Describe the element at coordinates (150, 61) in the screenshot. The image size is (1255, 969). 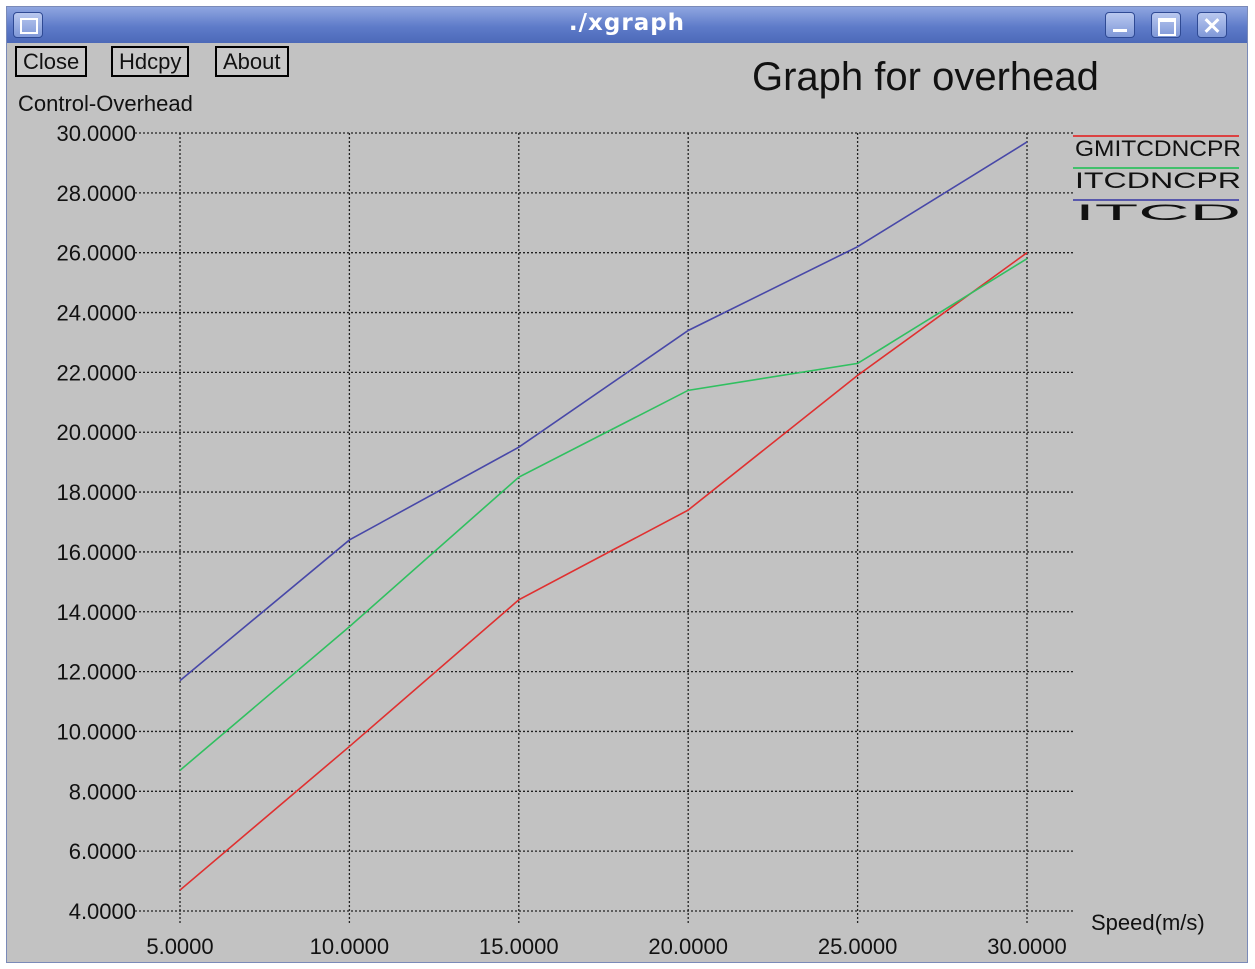
I see `hdcpy-button: Hdcpy` at that location.